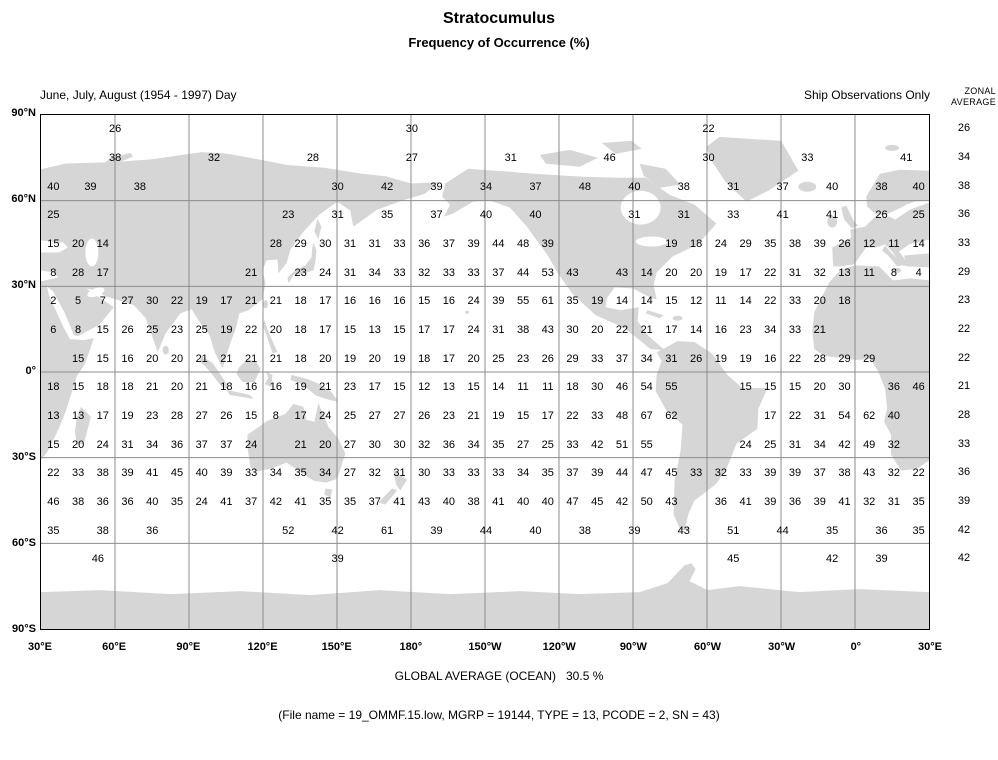 This screenshot has height=760, width=998. What do you see at coordinates (866, 95) in the screenshot?
I see `observations-label: Ship Observations Only` at bounding box center [866, 95].